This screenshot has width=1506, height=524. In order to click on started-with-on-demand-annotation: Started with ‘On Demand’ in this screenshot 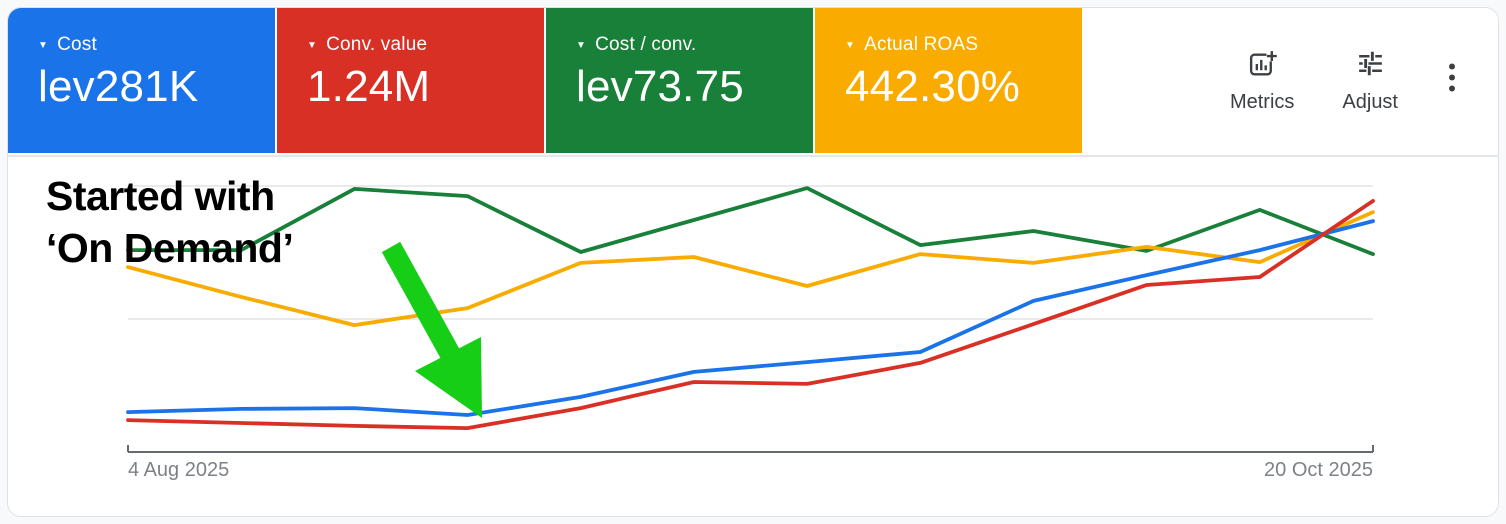, I will do `click(170, 222)`.